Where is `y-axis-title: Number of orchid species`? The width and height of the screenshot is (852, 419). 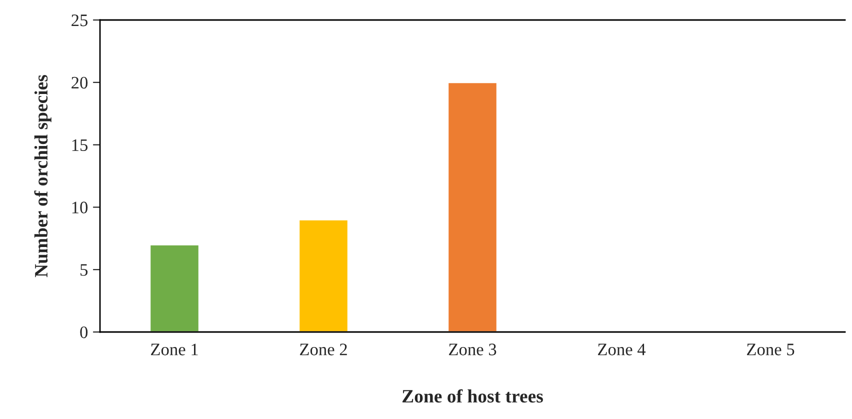 y-axis-title: Number of orchid species is located at coordinates (43, 176).